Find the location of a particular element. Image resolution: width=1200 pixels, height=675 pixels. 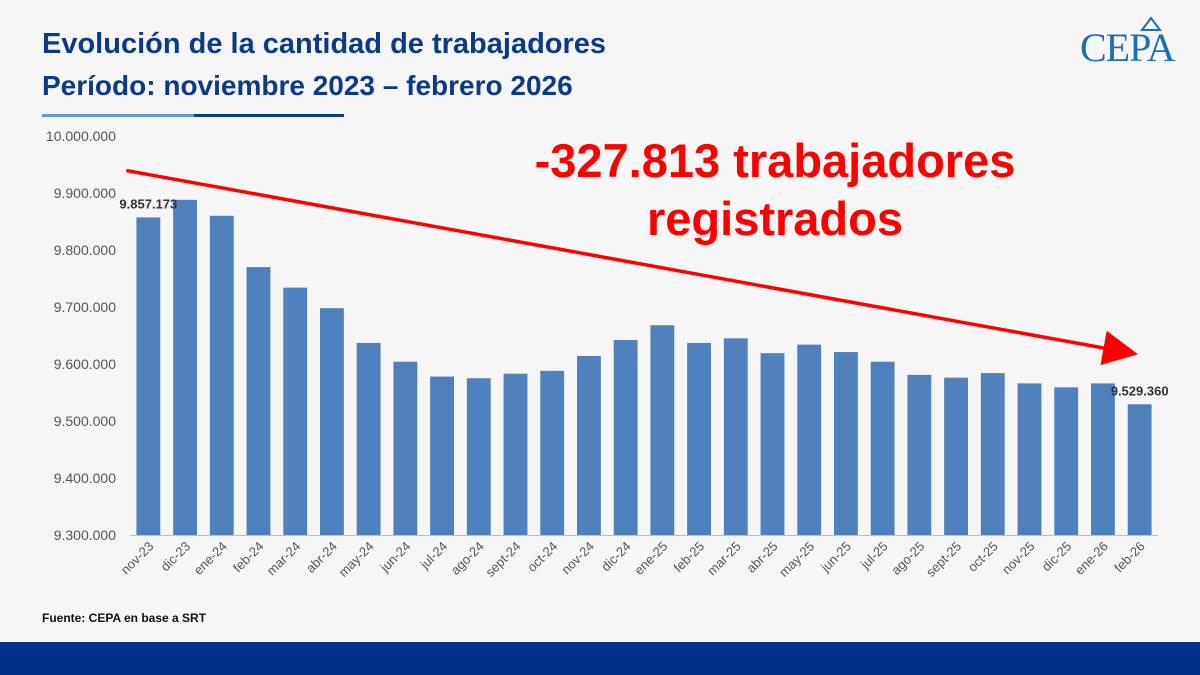

callout-text: -327.813 trabajadores registrados is located at coordinates (775, 190).